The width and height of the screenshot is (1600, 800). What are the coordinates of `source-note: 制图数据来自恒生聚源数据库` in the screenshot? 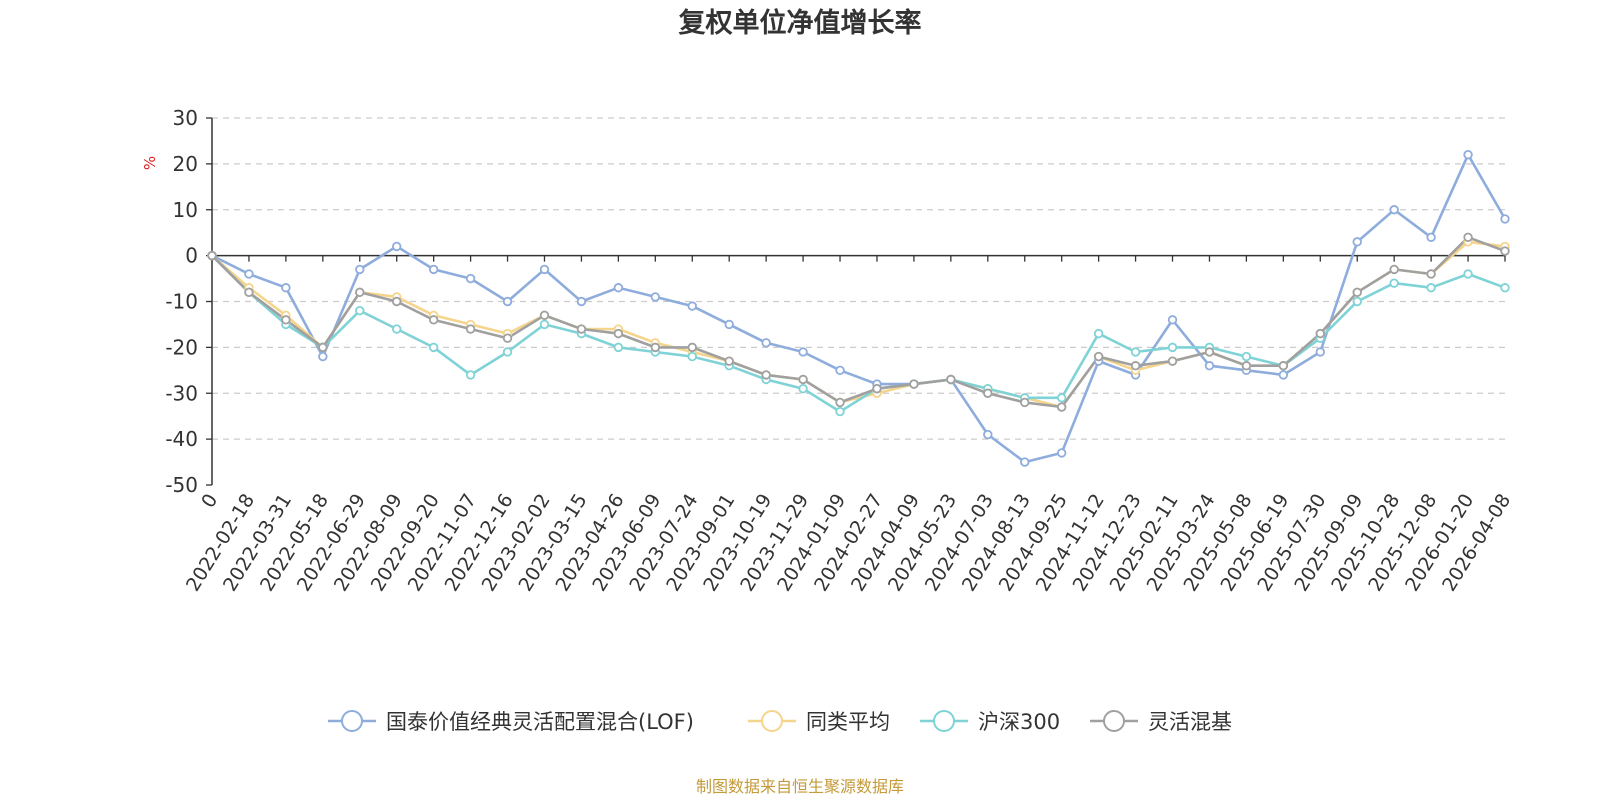 It's located at (800, 786).